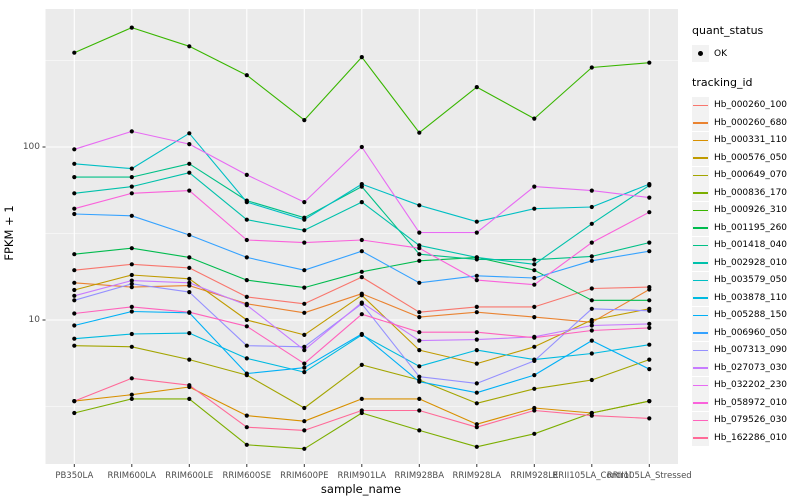 This screenshot has width=800, height=500. I want to click on legend-item-Hb_058972_010: Hb_058972_010, so click(745, 403).